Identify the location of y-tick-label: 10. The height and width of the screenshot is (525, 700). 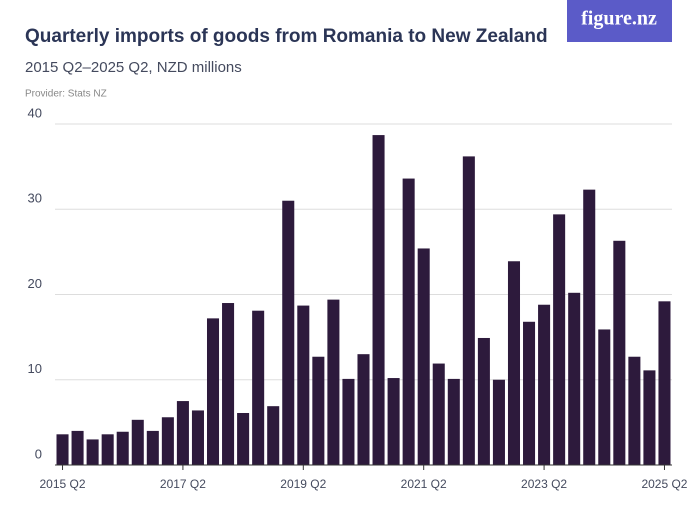
(35, 368).